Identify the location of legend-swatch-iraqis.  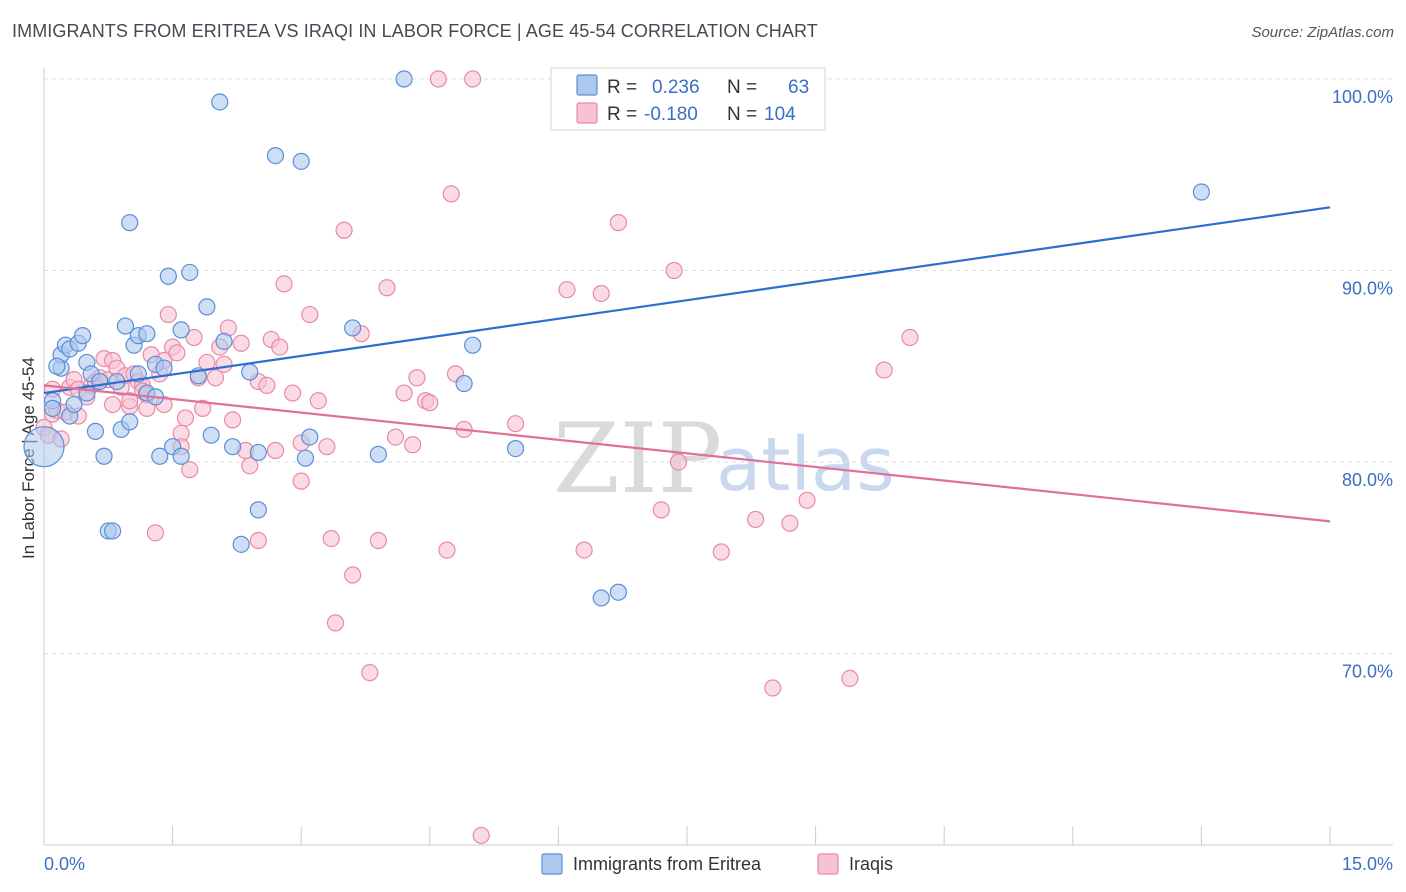
(587, 113).